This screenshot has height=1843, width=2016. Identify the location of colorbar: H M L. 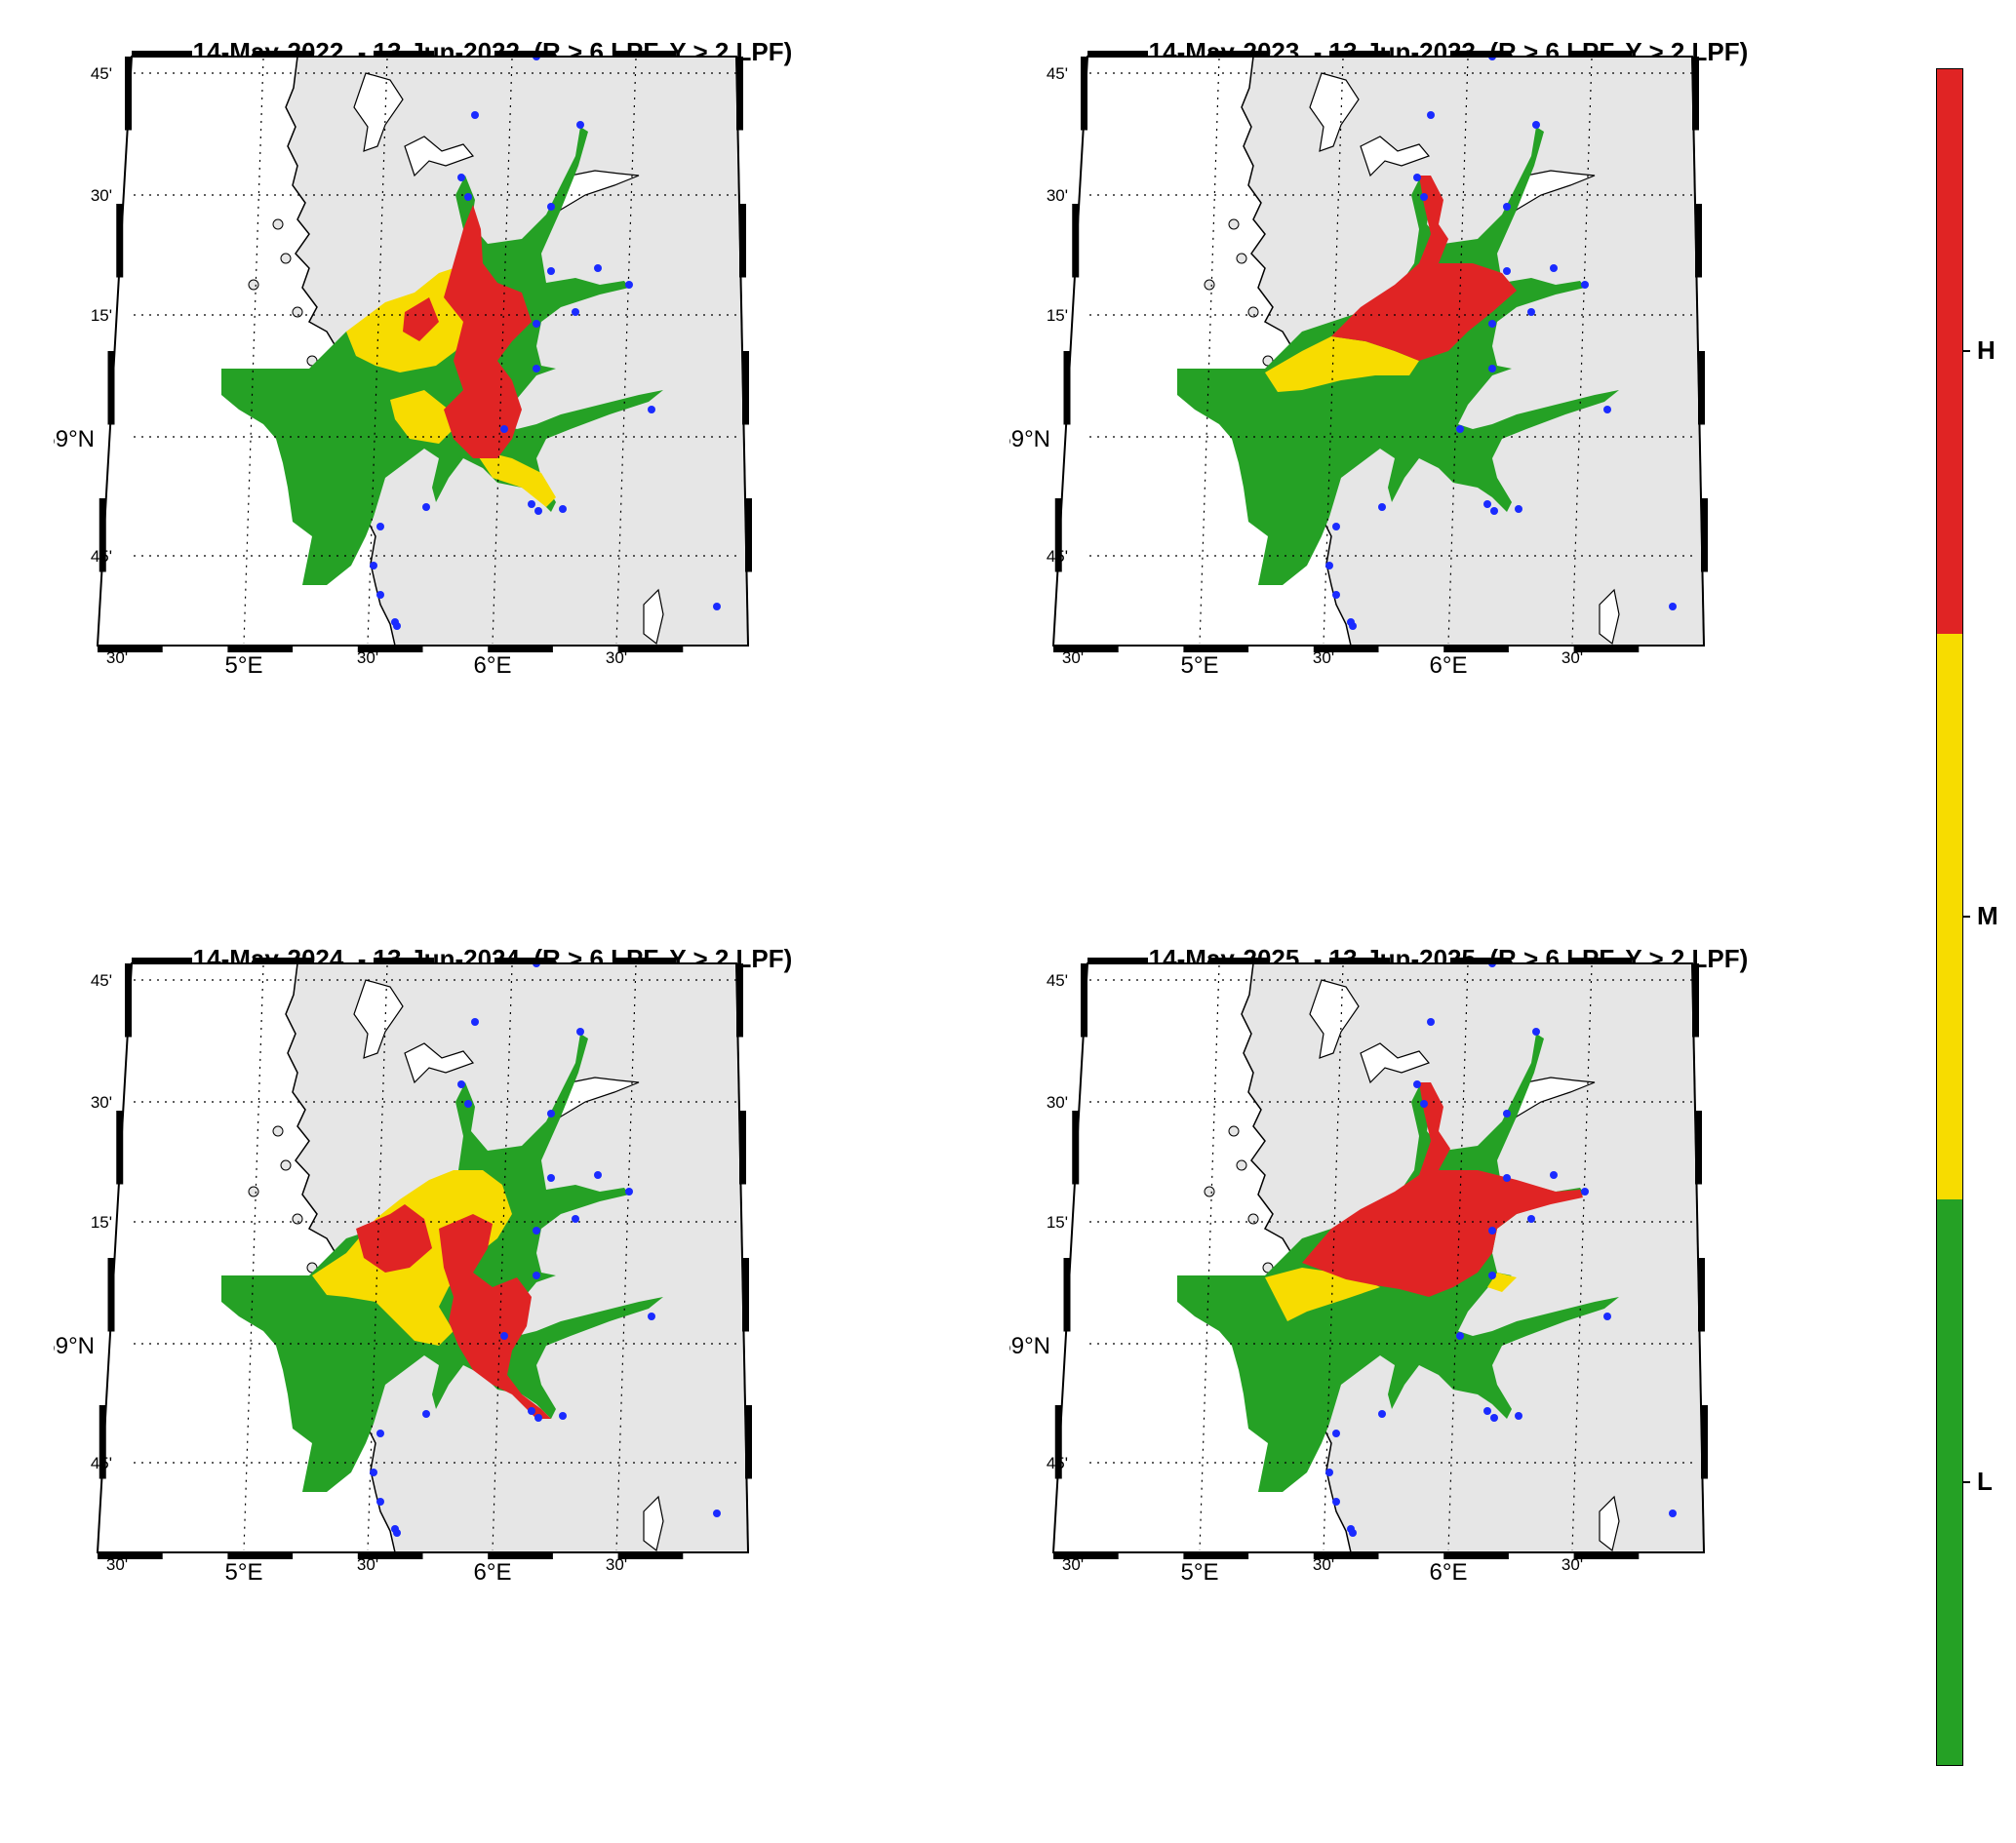
(1975, 917).